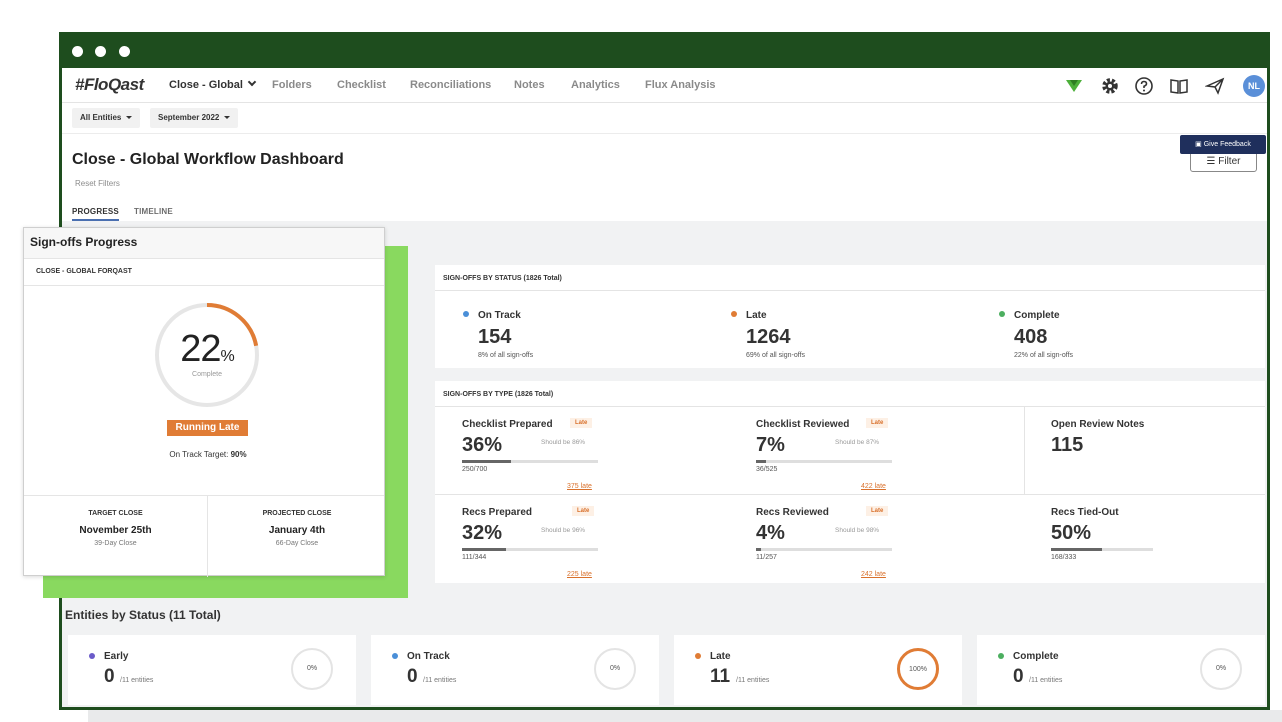 The image size is (1282, 722). I want to click on target-close-date: November 25th, so click(115, 530).